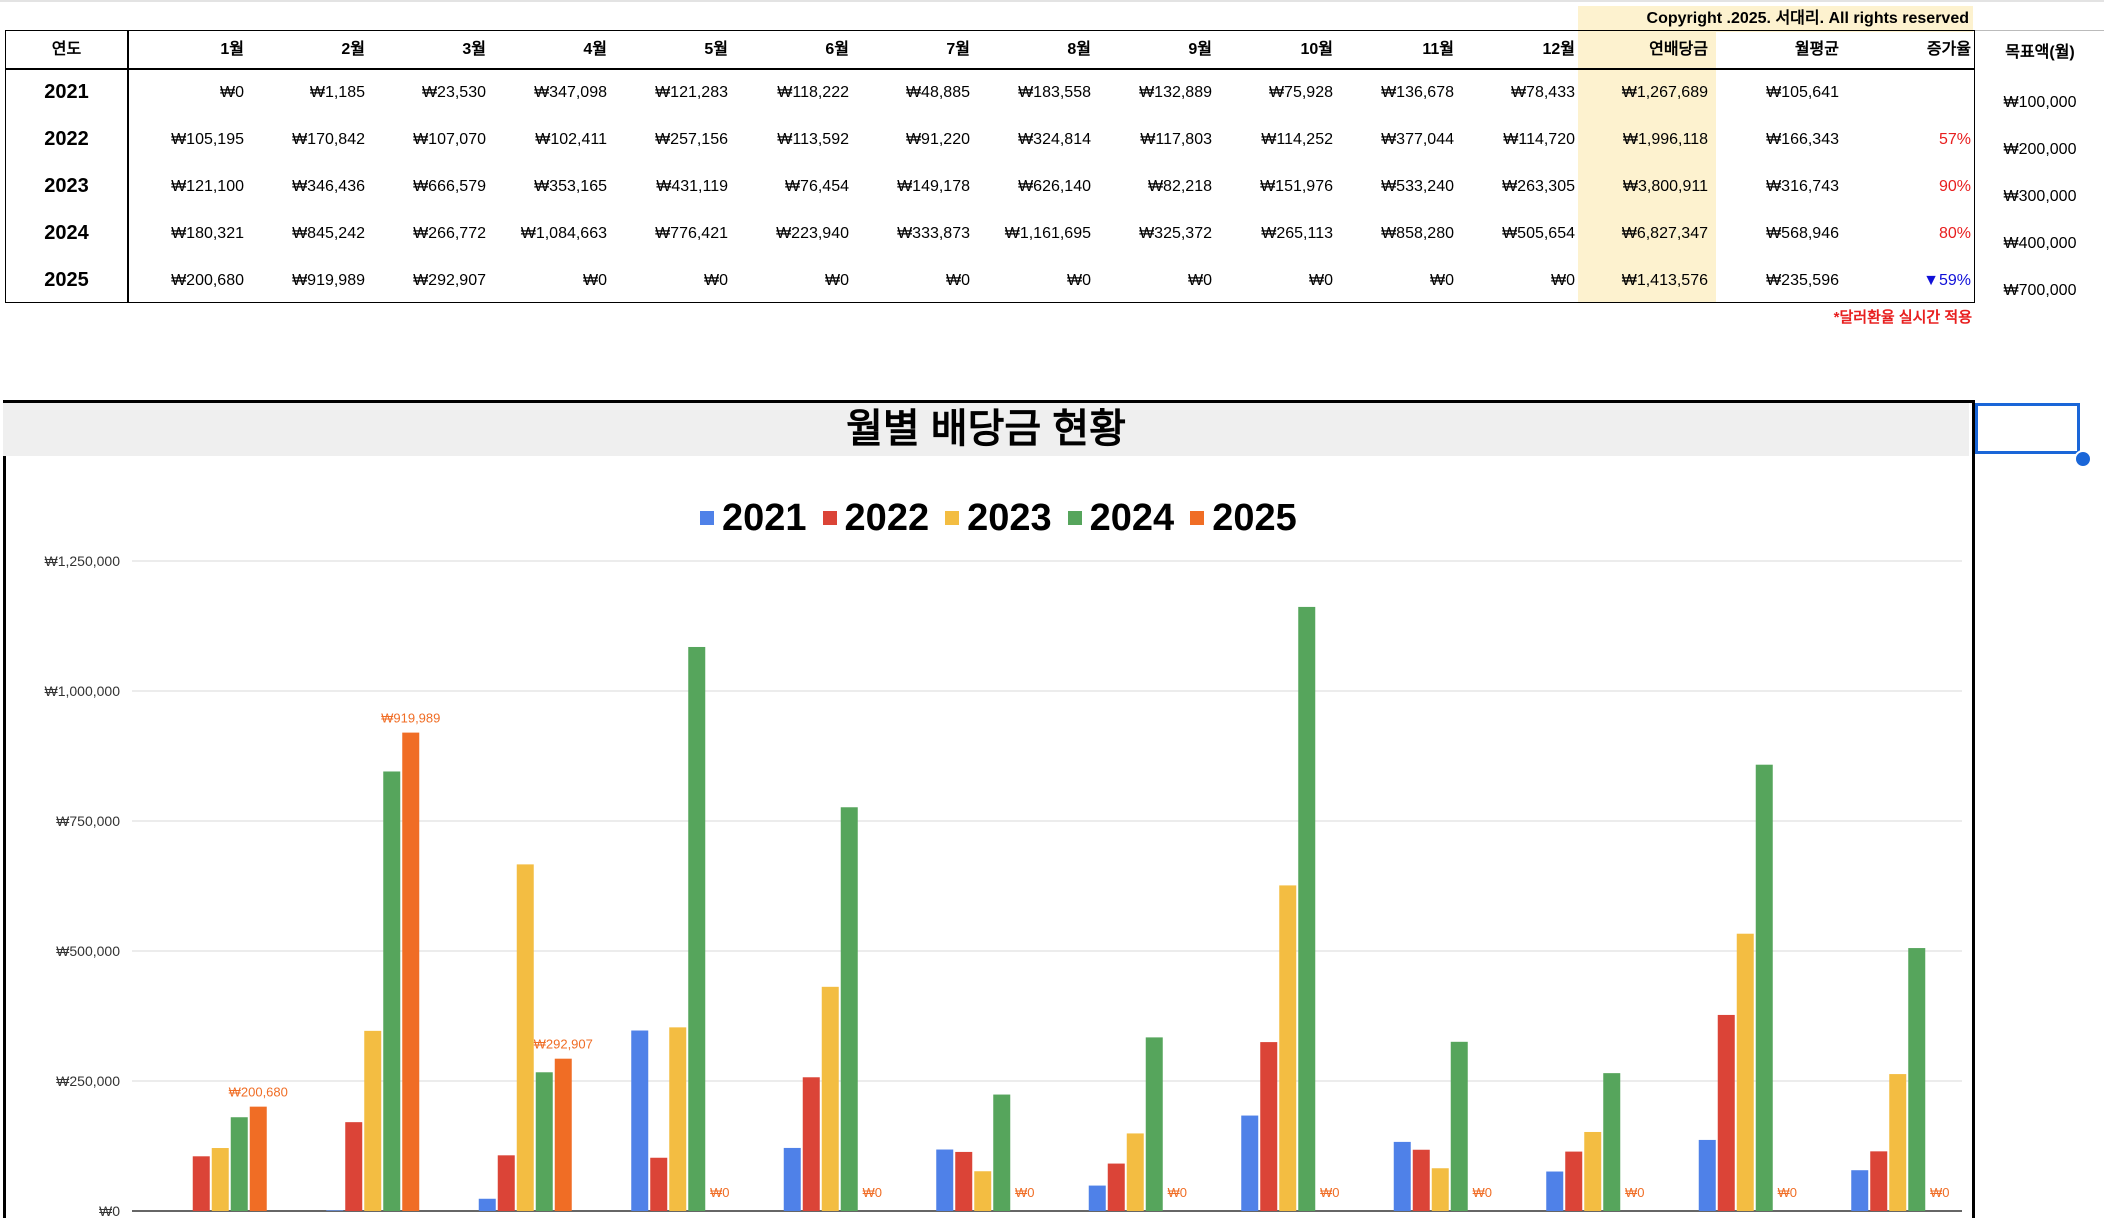 Image resolution: width=2104 pixels, height=1218 pixels. I want to click on table-cell-value: ₩121,100, so click(207, 186).